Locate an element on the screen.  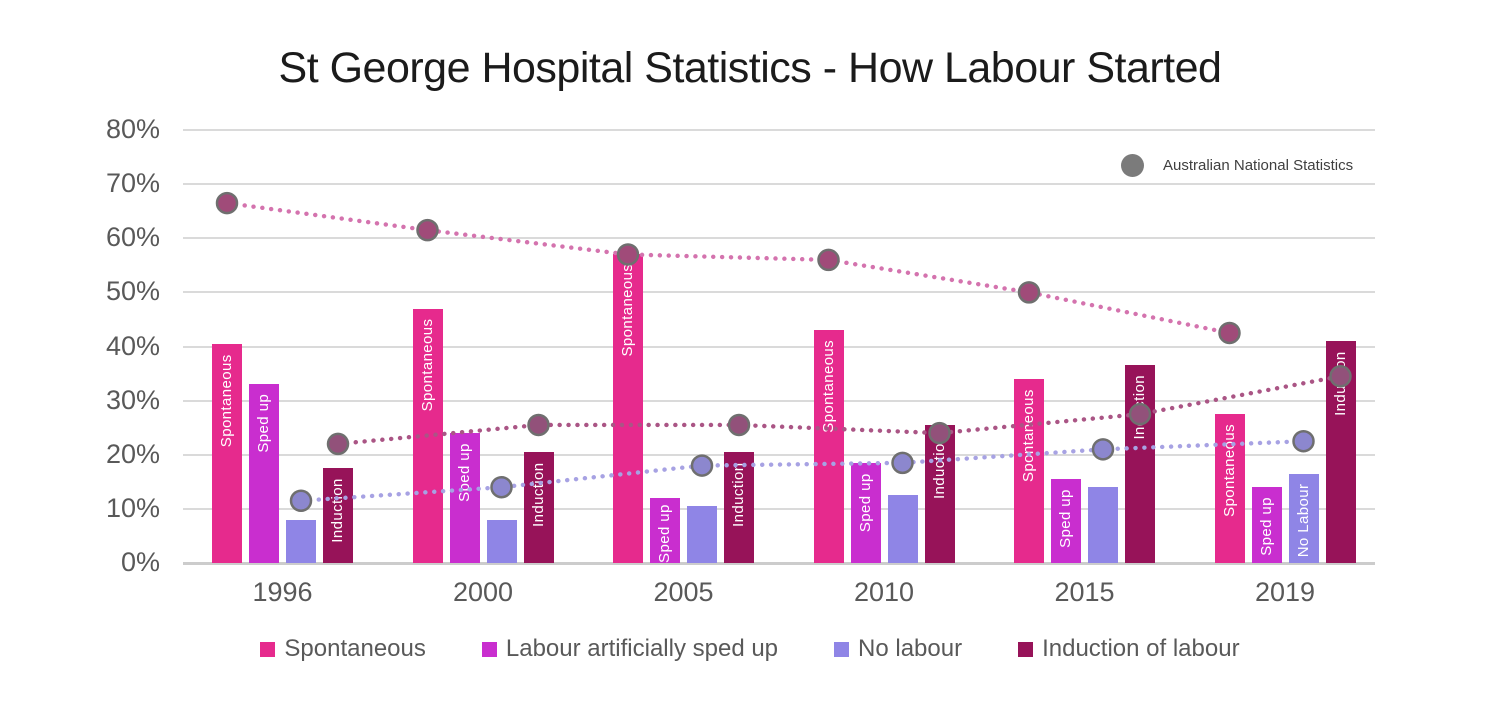
y-axis-tick-80: 80% is located at coordinates (132, 129).